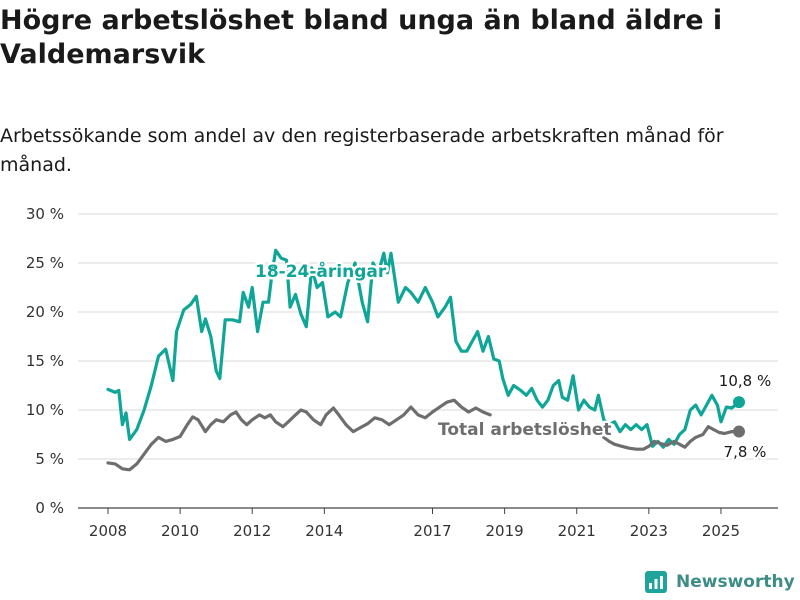 This screenshot has height=600, width=800. I want to click on end-label-total-halo: 7,8 %, so click(745, 452).